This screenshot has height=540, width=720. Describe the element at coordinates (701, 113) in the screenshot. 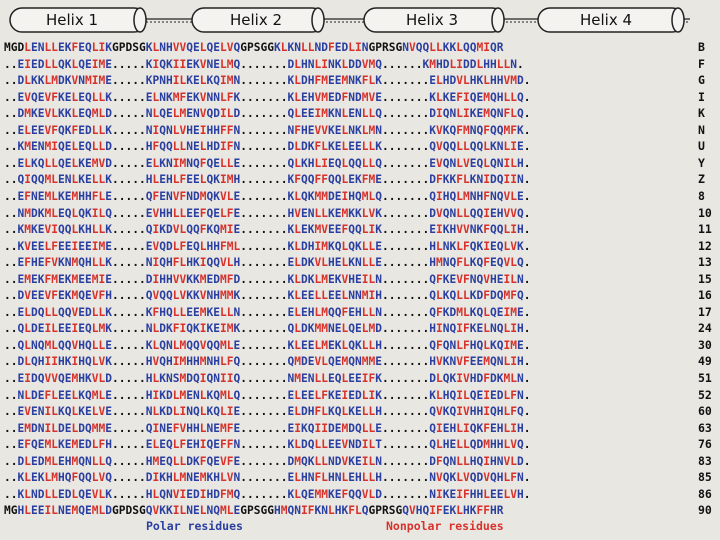

I see `row-identifier: K` at that location.